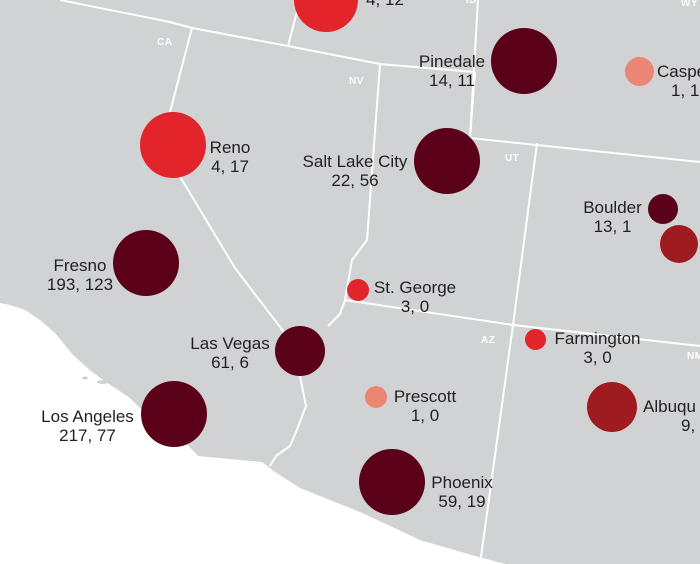 This screenshot has width=700, height=564. What do you see at coordinates (471, 3) in the screenshot?
I see `state-label-id: ID` at bounding box center [471, 3].